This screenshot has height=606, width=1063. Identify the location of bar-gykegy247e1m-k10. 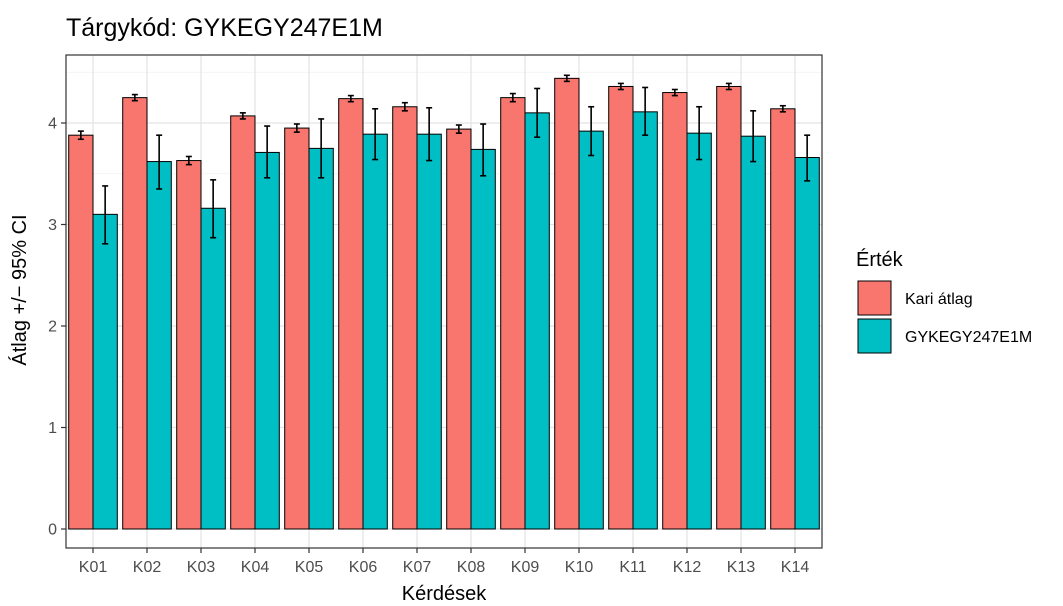
(591, 330).